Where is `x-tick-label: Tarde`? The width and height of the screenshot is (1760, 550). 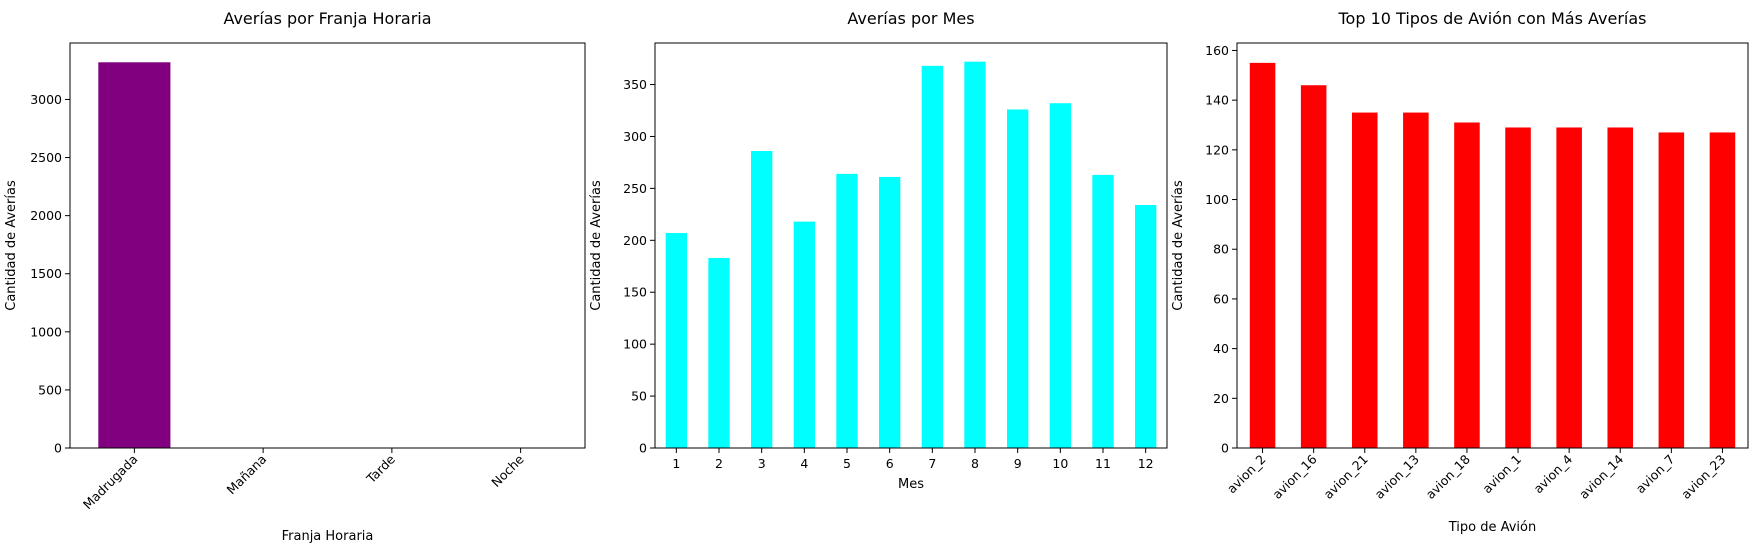 x-tick-label: Tarde is located at coordinates (380, 468).